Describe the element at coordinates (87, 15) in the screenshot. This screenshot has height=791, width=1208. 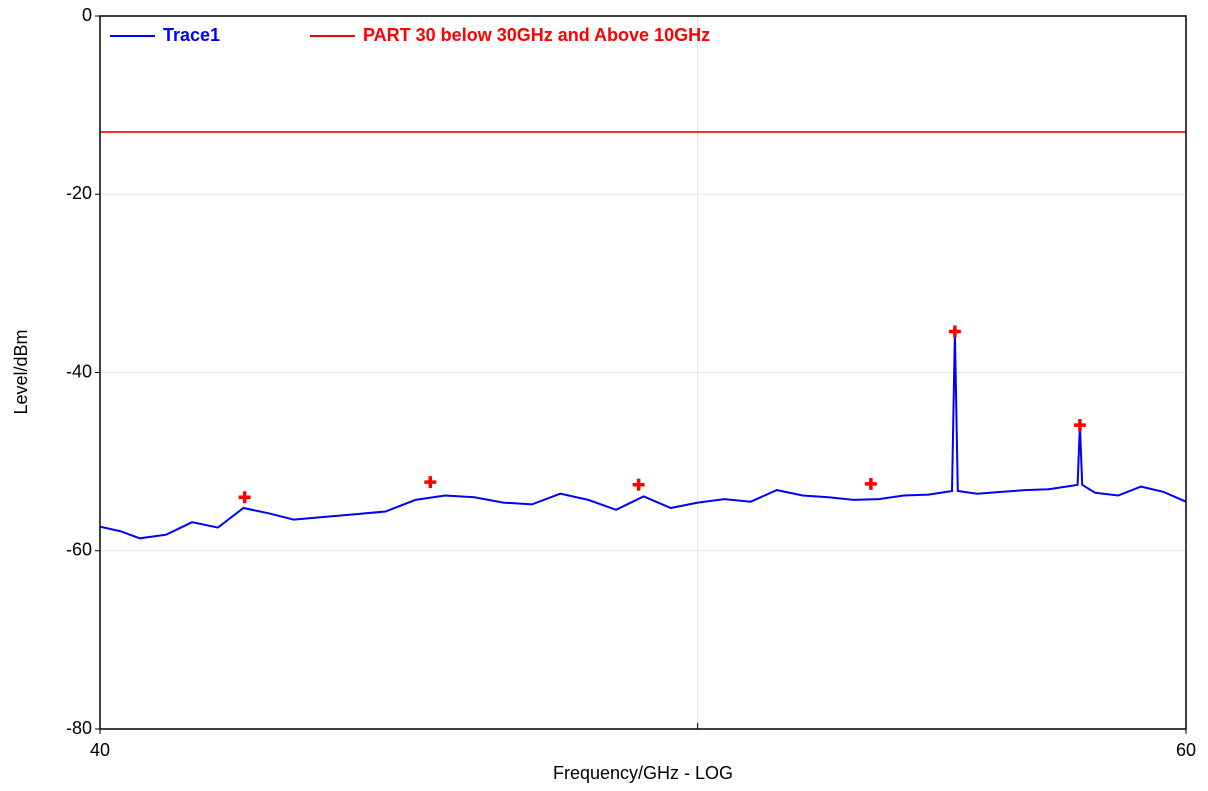
I see `y-tick-label: 0` at that location.